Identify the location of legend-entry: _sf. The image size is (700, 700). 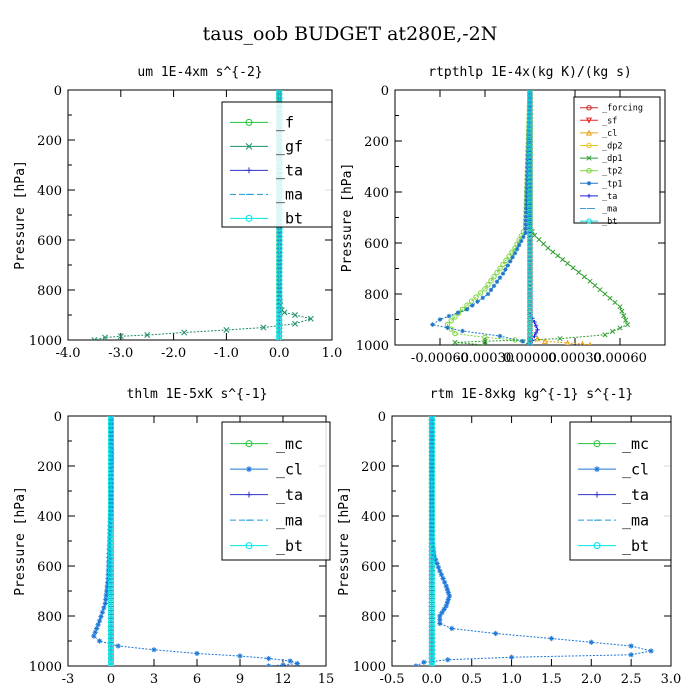
(598, 121).